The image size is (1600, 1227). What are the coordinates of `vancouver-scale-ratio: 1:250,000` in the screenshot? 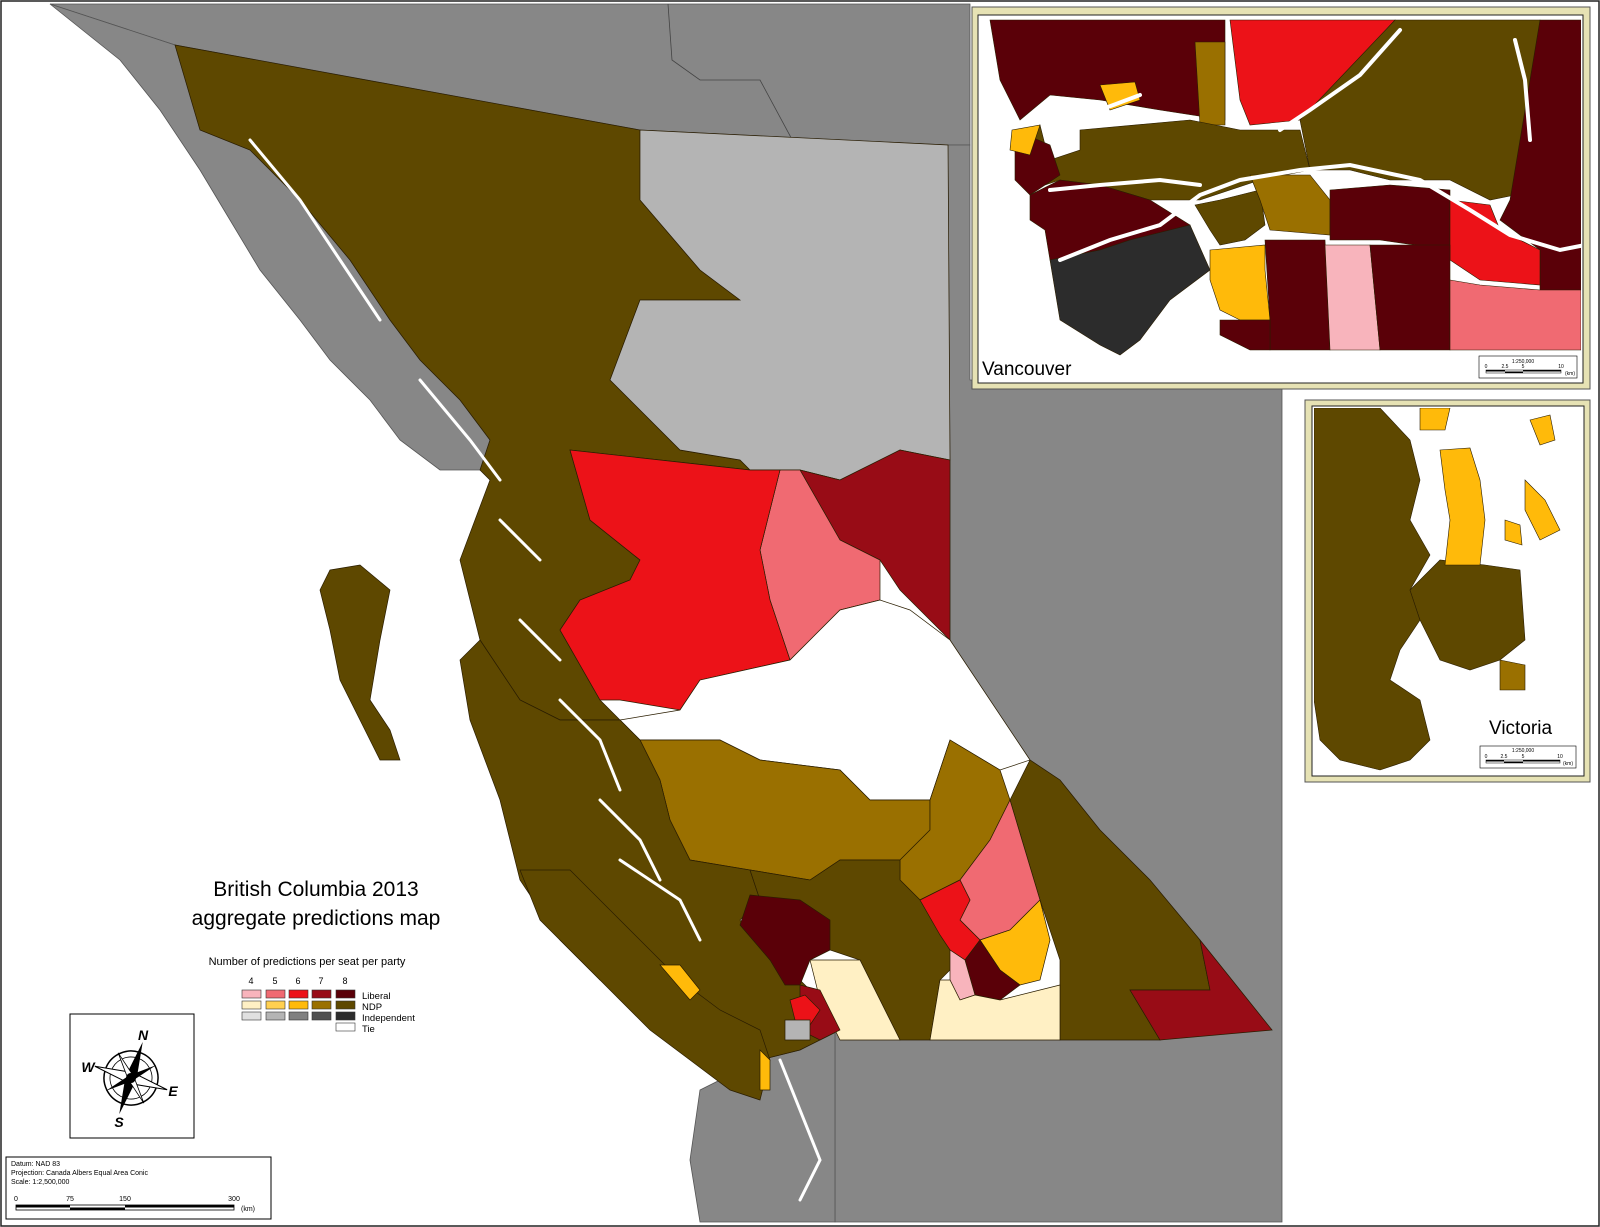 It's located at (1523, 362).